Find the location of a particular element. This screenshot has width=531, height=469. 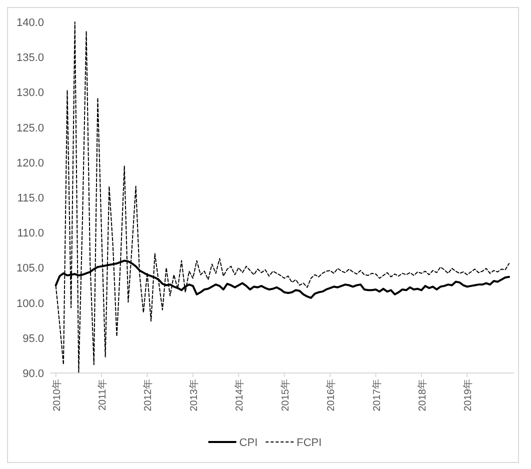

legend-label: CPI is located at coordinates (248, 443).